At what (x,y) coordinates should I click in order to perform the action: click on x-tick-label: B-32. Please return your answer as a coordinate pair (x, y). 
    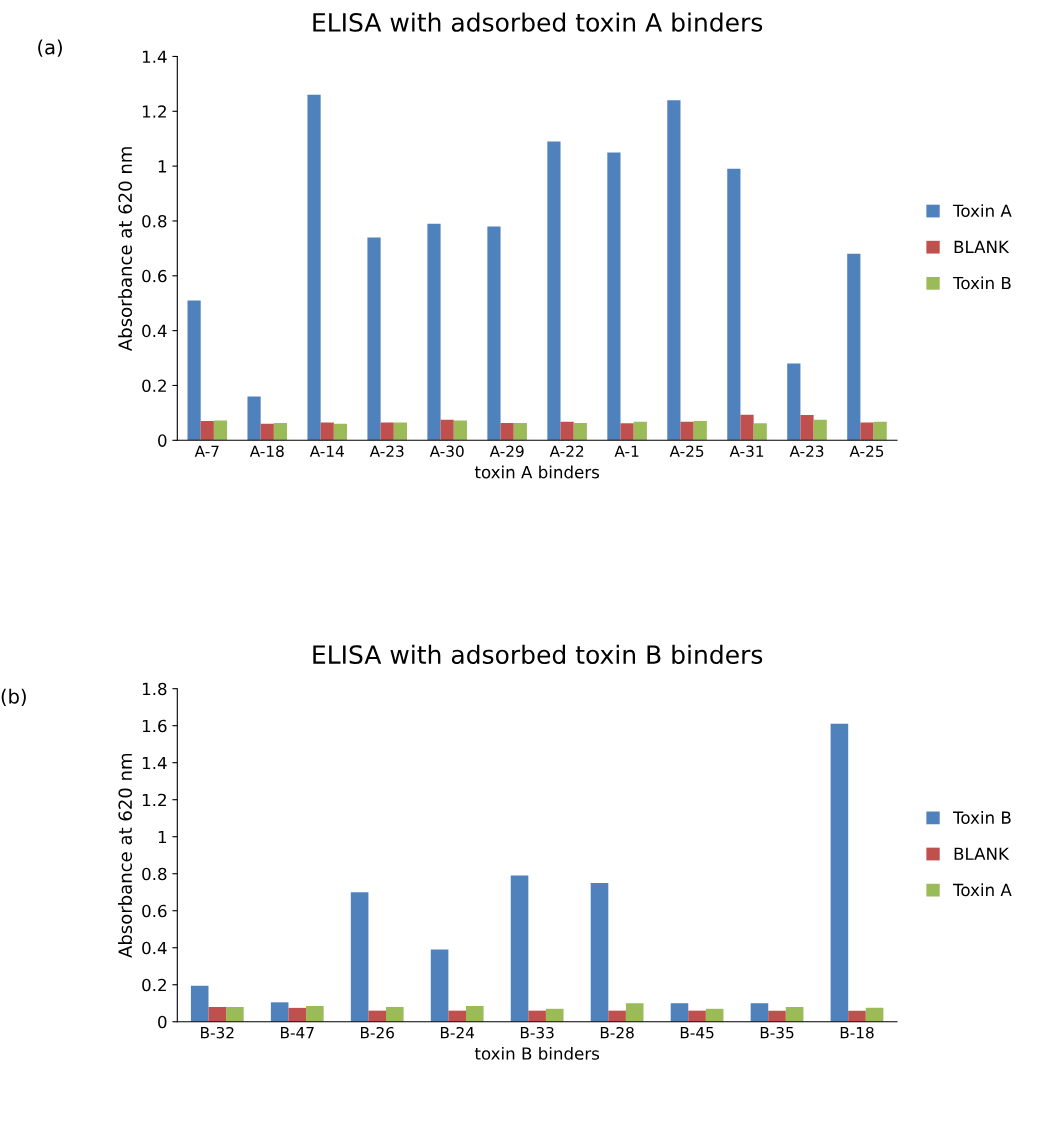
    Looking at the image, I should click on (217, 1032).